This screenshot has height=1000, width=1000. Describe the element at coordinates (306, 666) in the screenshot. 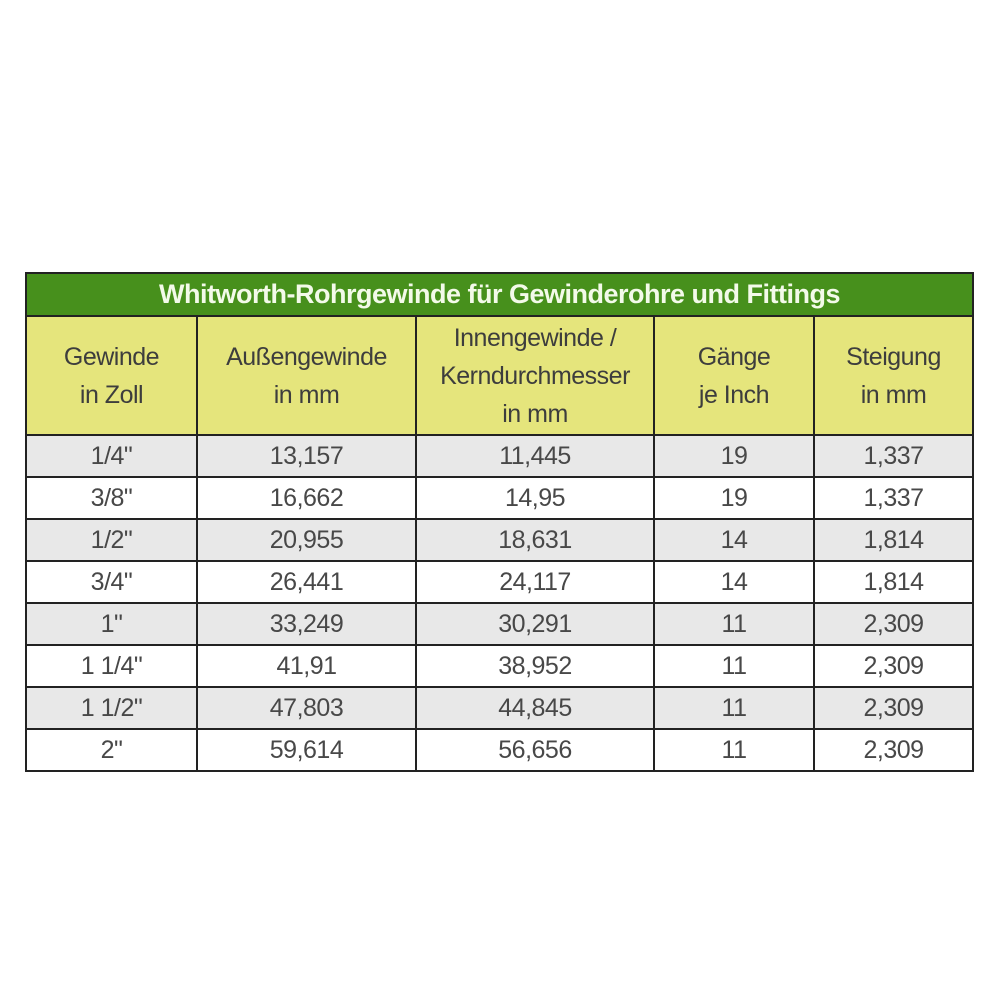

I see `table-cell: 41,91` at that location.